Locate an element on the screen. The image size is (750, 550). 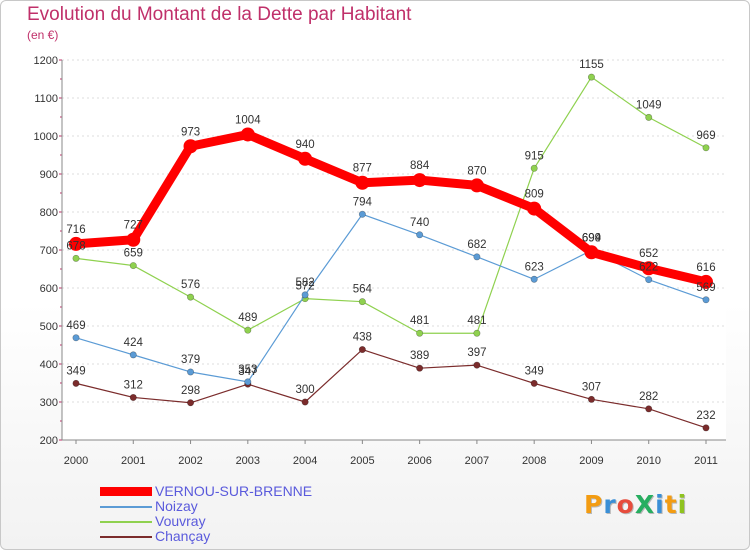
data-label: 298 is located at coordinates (190, 391).